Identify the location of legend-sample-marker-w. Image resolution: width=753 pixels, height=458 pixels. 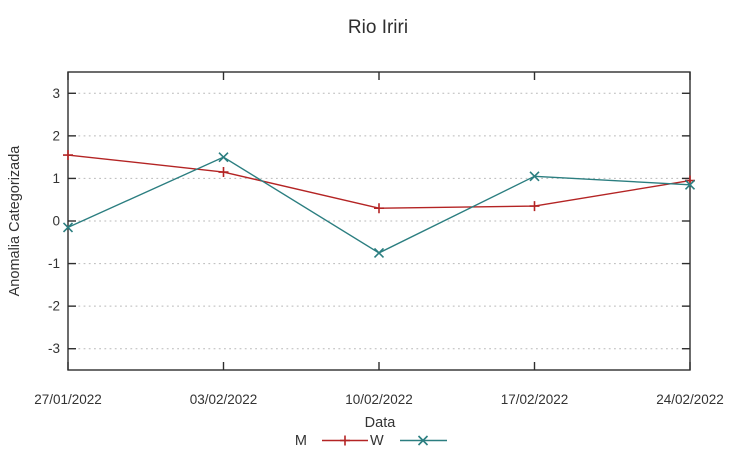
(423, 440).